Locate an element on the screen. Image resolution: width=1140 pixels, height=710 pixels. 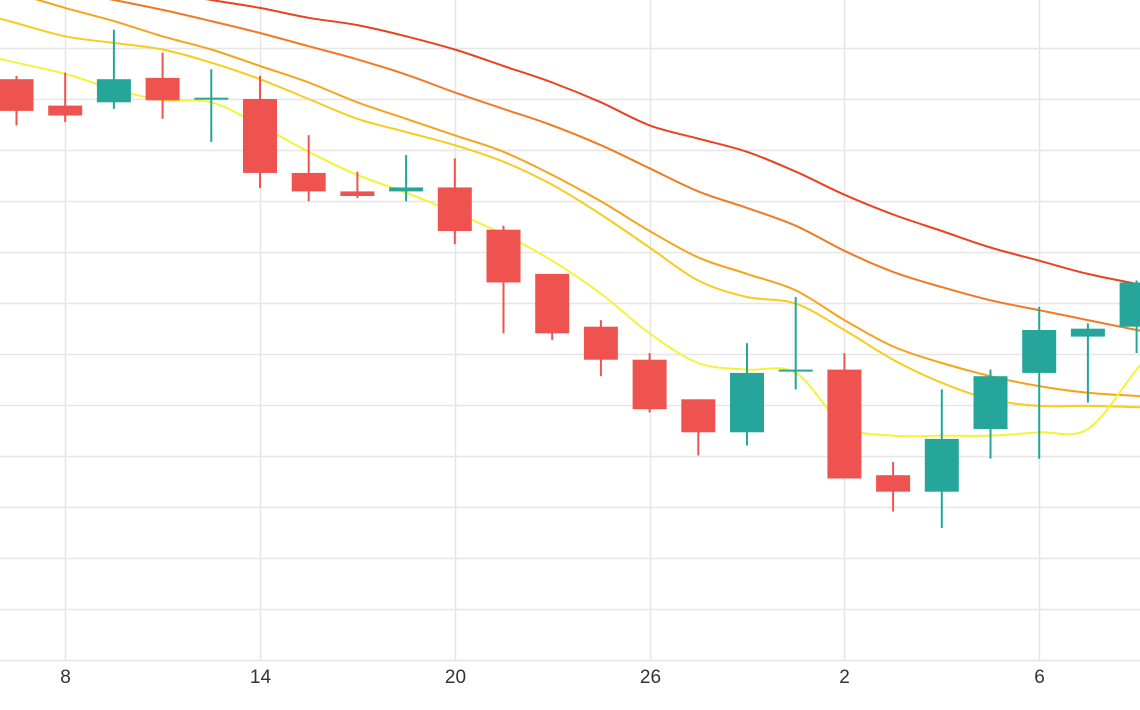
x-tick-label: 6 is located at coordinates (1039, 677).